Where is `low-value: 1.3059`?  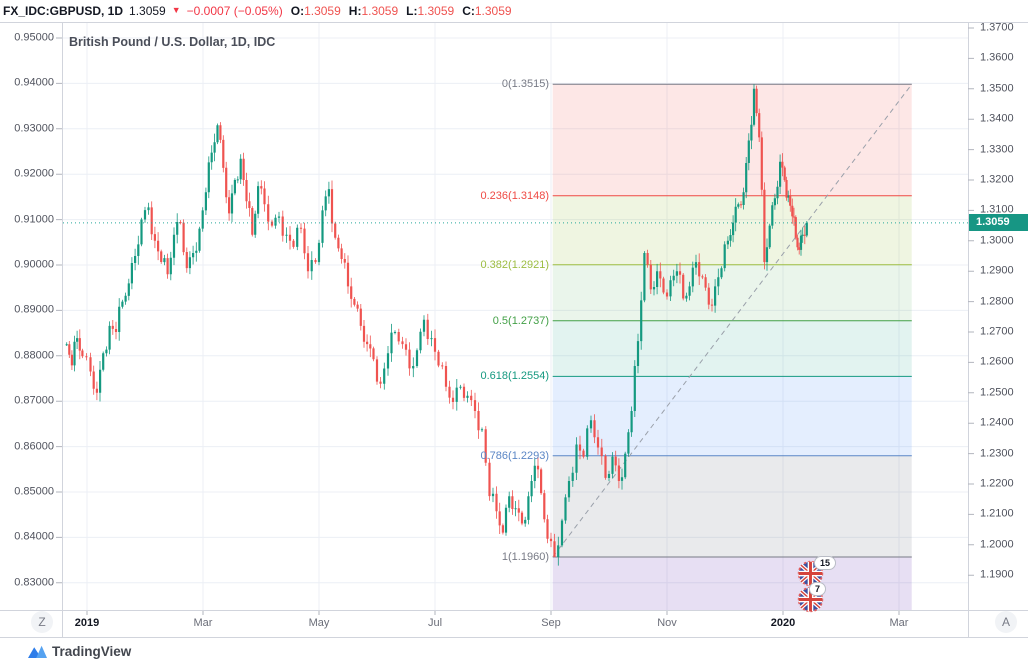 low-value: 1.3059 is located at coordinates (436, 11).